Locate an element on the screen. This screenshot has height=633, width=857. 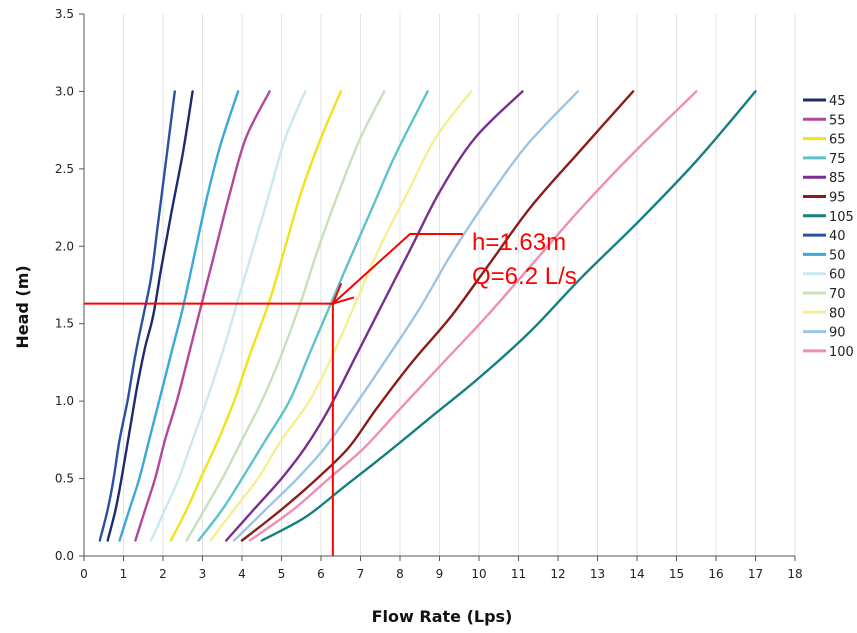
x-tick-label: 10 is located at coordinates (478, 574).